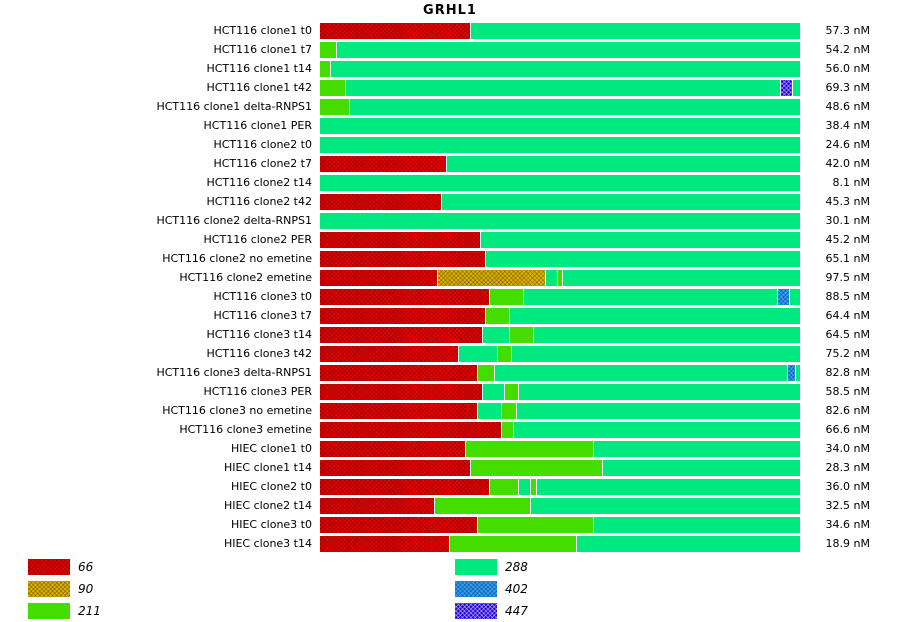  I want to click on chart-row: HCT116 clone3 t14 64.5 nM, so click(450, 334).